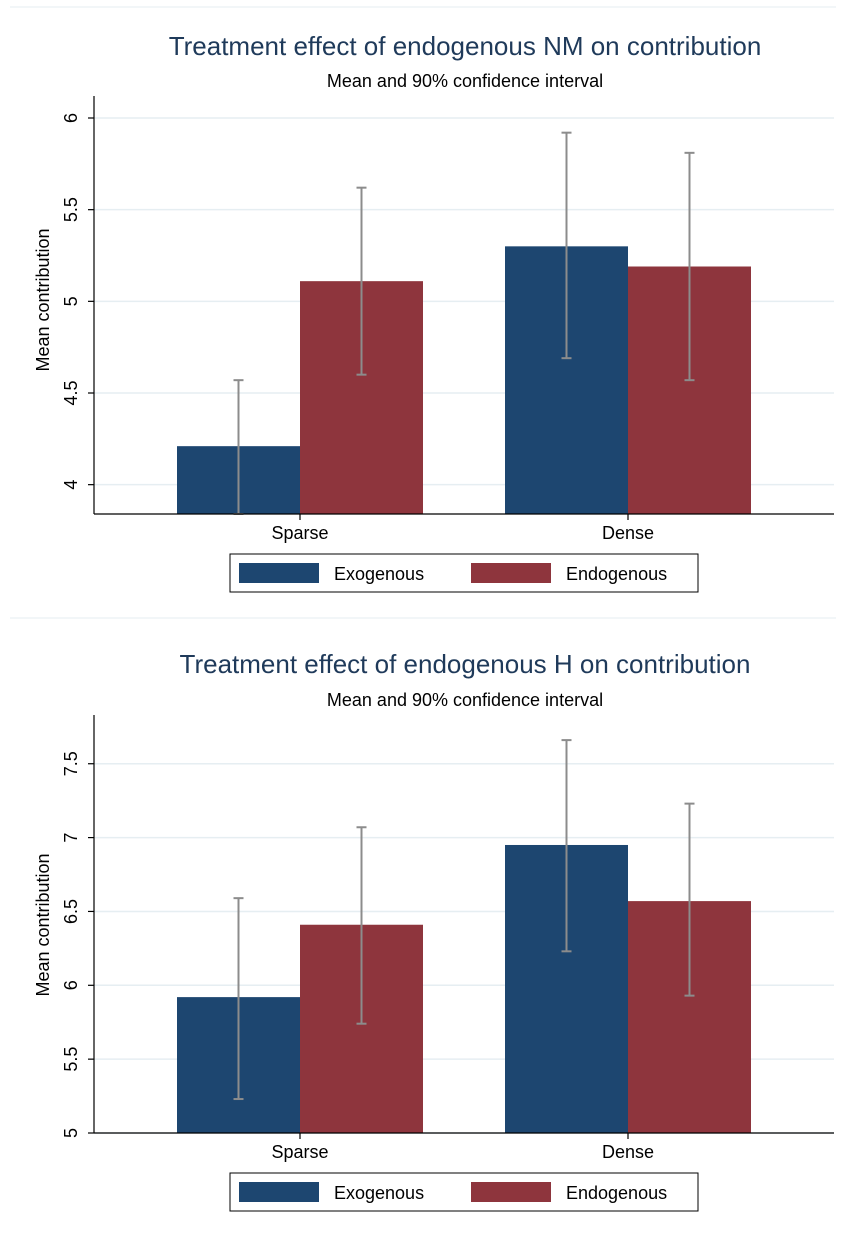 The height and width of the screenshot is (1240, 846). What do you see at coordinates (465, 81) in the screenshot?
I see `chart-1-subtitle: Mean and 90% confidence interval` at bounding box center [465, 81].